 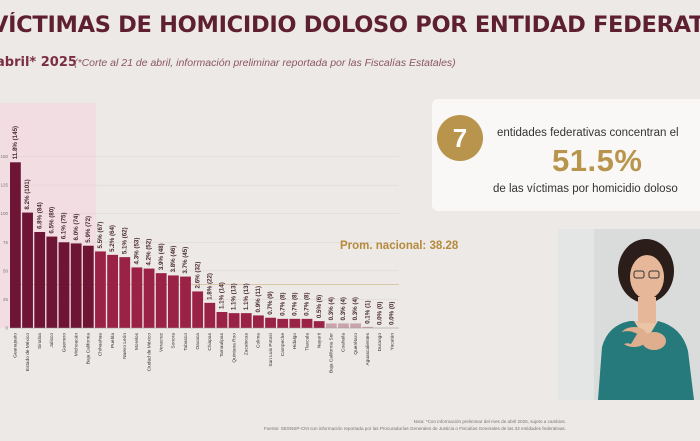 What do you see at coordinates (6, 242) in the screenshot?
I see `y-tick-label: 75` at bounding box center [6, 242].